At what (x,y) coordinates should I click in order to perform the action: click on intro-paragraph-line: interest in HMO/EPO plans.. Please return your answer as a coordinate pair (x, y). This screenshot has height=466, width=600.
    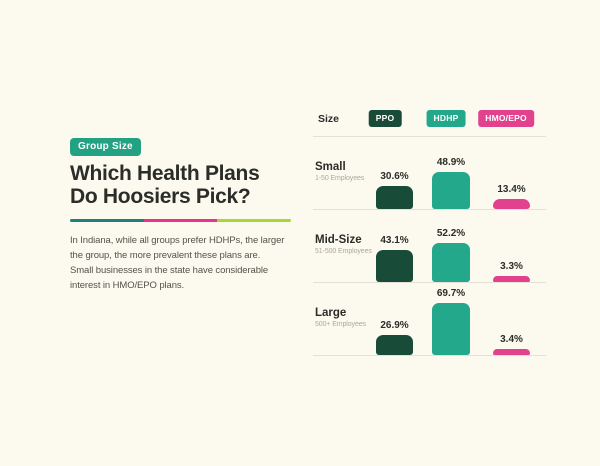
    Looking at the image, I should click on (127, 285).